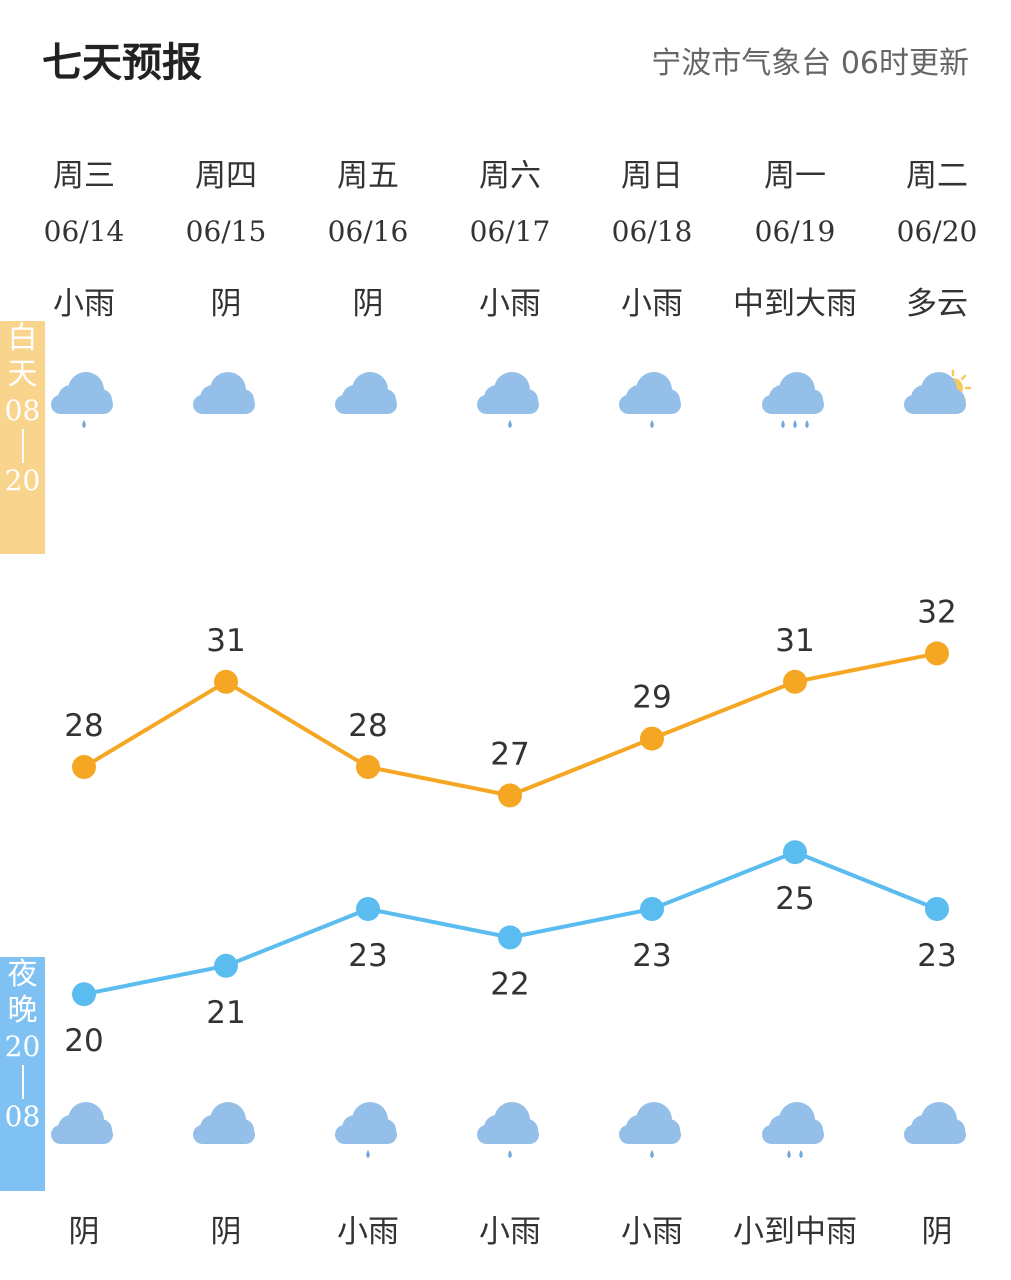 The image size is (1011, 1280). I want to click on high-temp-line, so click(510, 724).